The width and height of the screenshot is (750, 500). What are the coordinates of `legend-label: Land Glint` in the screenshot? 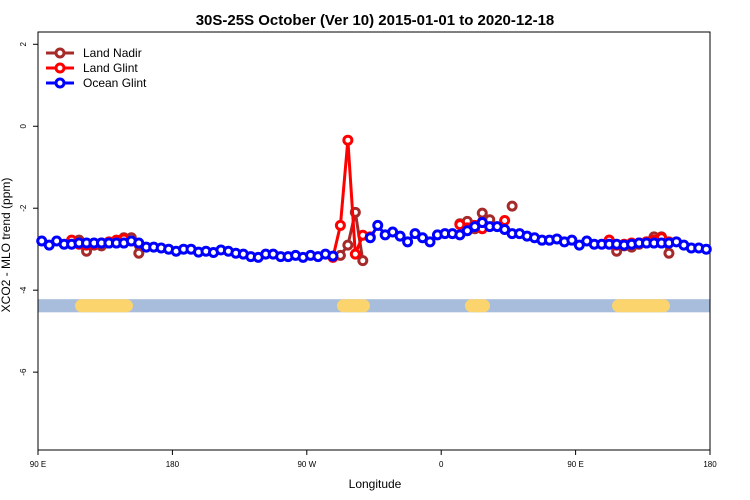 It's located at (110, 68).